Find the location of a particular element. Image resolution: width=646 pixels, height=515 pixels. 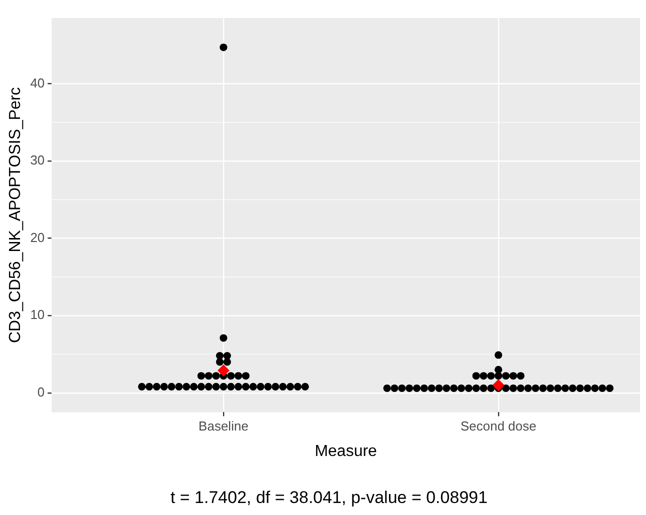

y-axis-title: CD3_CD56_NK_APOPTOSIS_Perc is located at coordinates (15, 215).